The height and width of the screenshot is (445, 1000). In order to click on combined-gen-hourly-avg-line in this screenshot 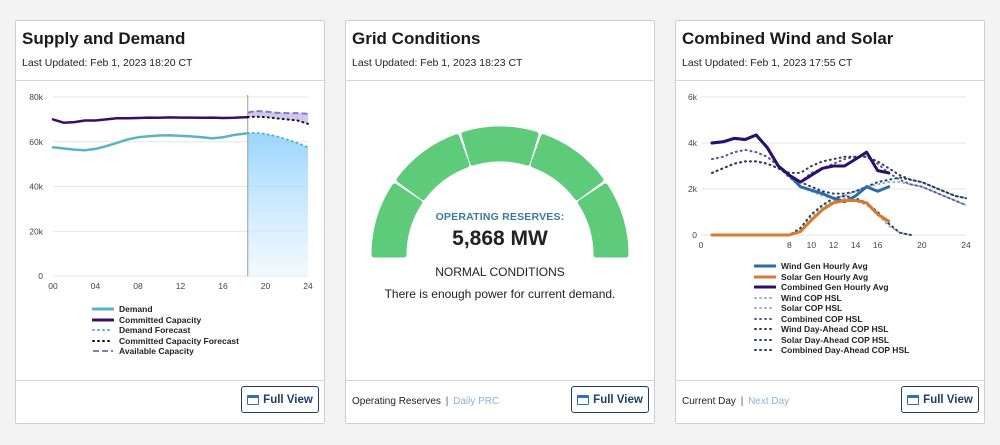, I will do `click(800, 158)`.